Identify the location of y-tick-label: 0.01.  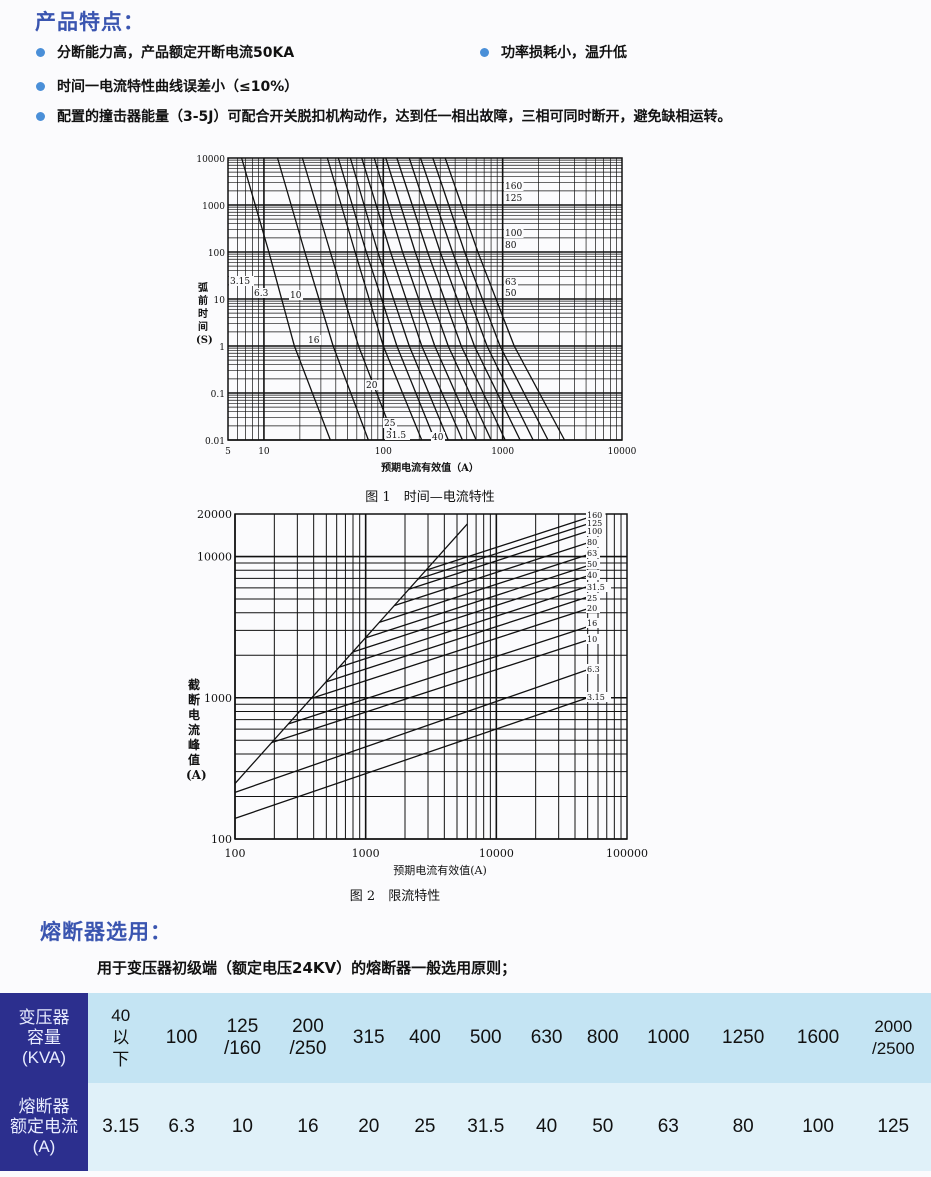
(215, 442).